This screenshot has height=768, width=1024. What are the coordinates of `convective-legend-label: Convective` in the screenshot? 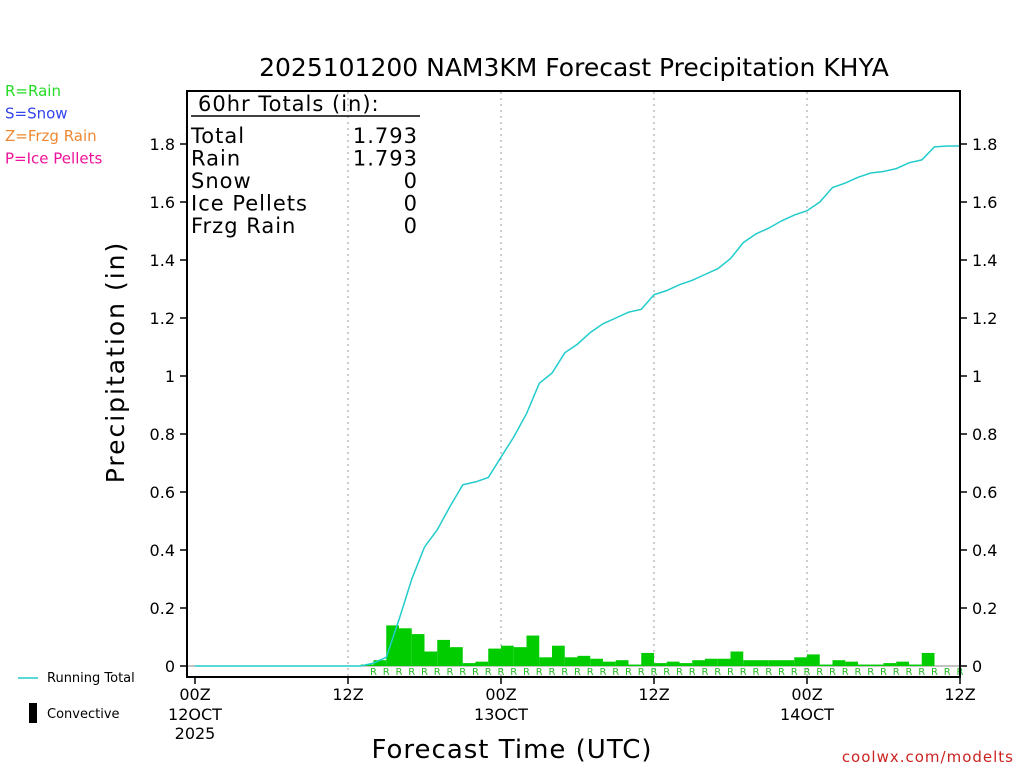 It's located at (83, 714).